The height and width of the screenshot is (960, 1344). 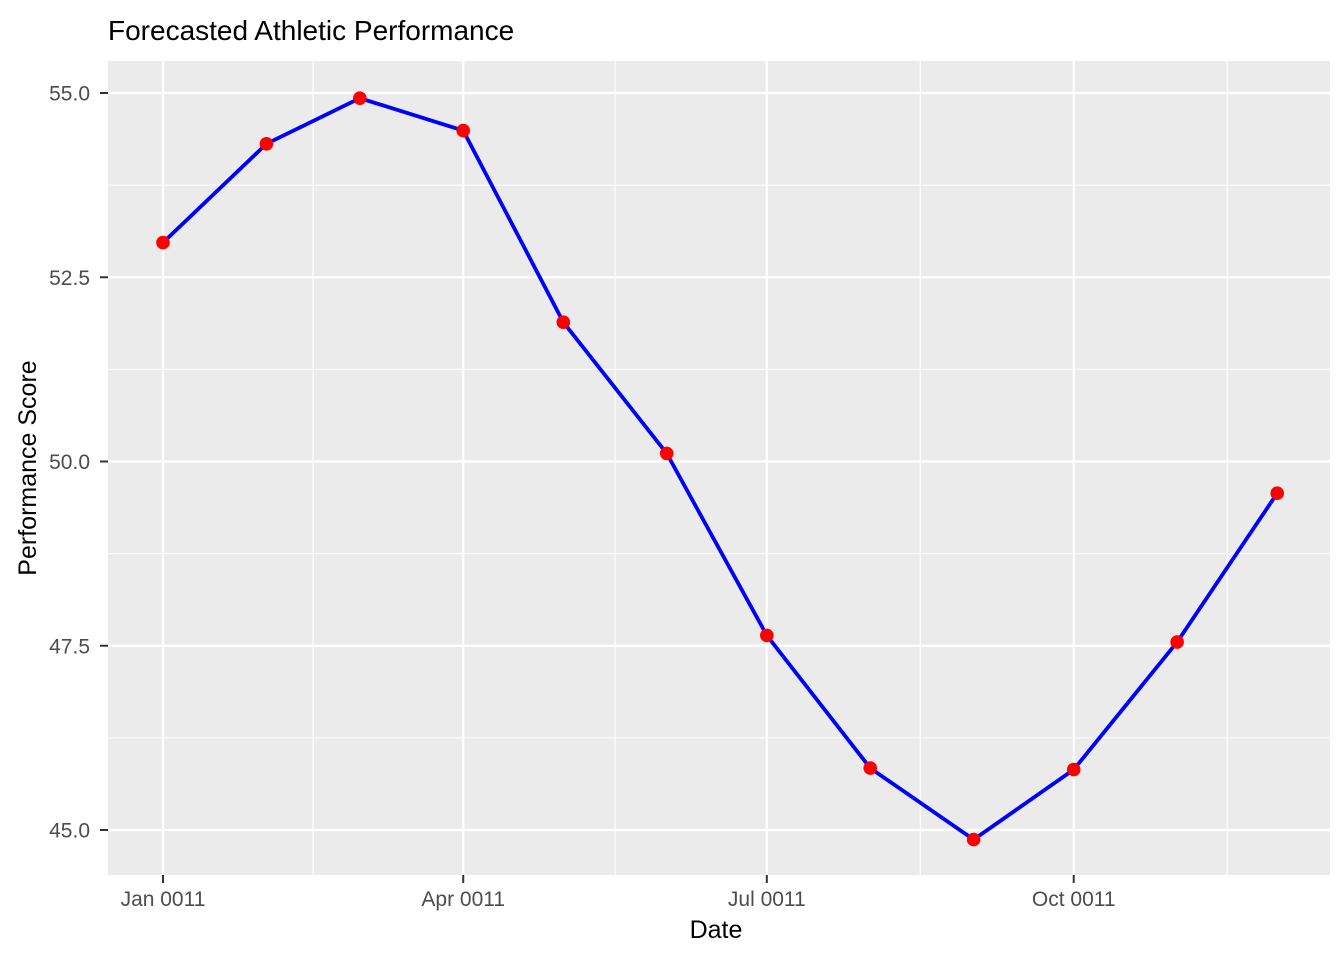 I want to click on x-tick-label: Jul 0011, so click(x=767, y=899).